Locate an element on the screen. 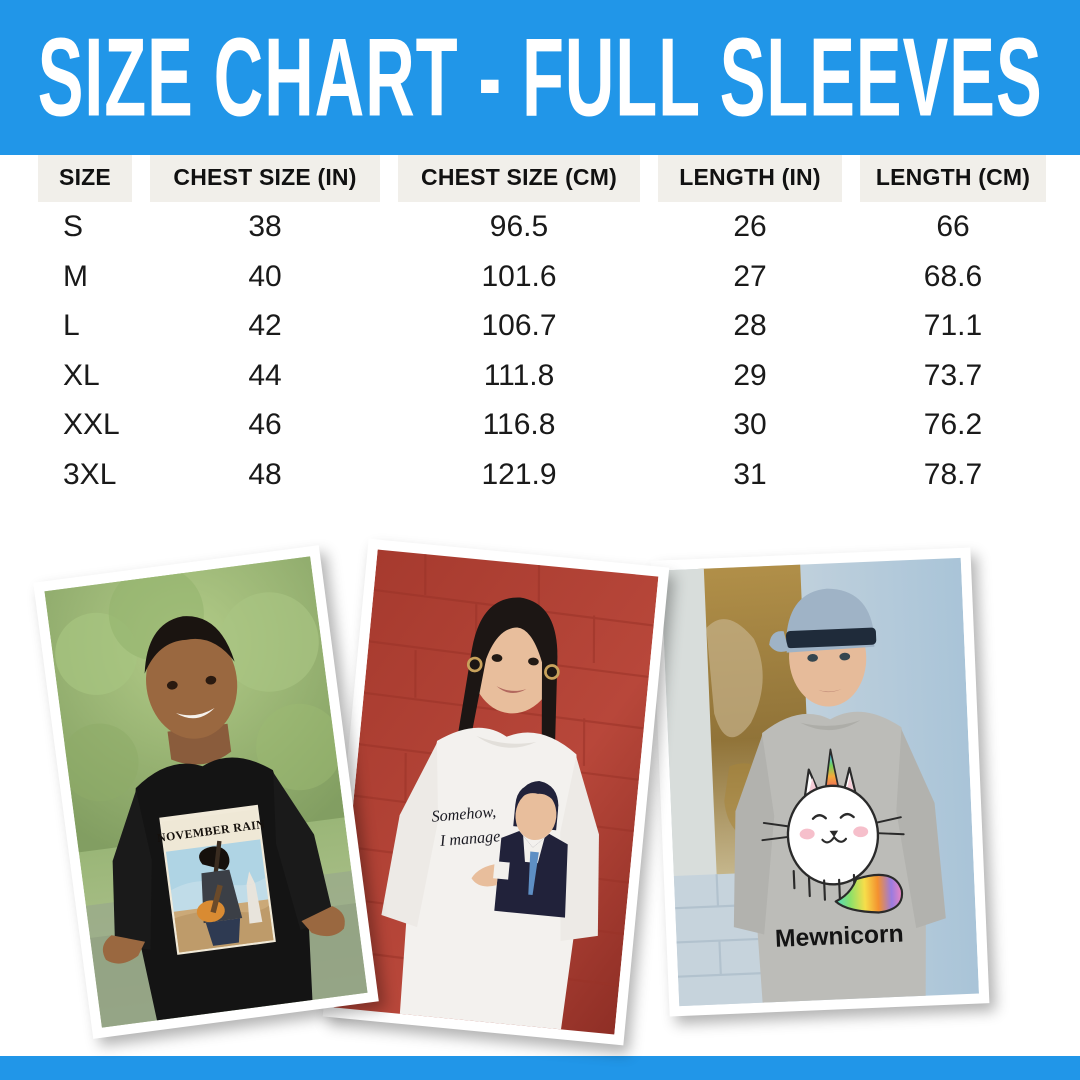 The width and height of the screenshot is (1080, 1080). cell-chest-cm: 96.5 is located at coordinates (519, 226).